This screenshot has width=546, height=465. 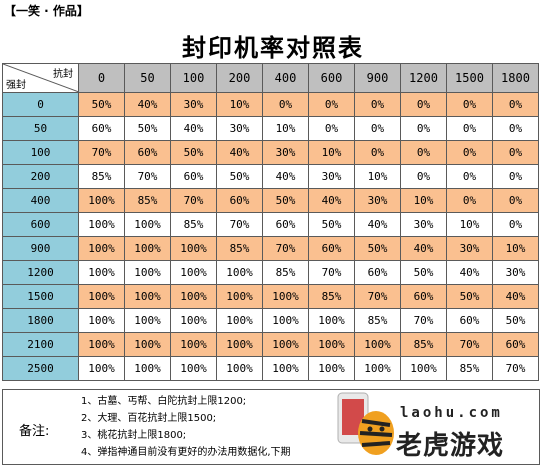 I want to click on table-row: 0 50% 40% 30% 10% 0% 0% 0% 0% 0% 0%, so click(x=270, y=104).